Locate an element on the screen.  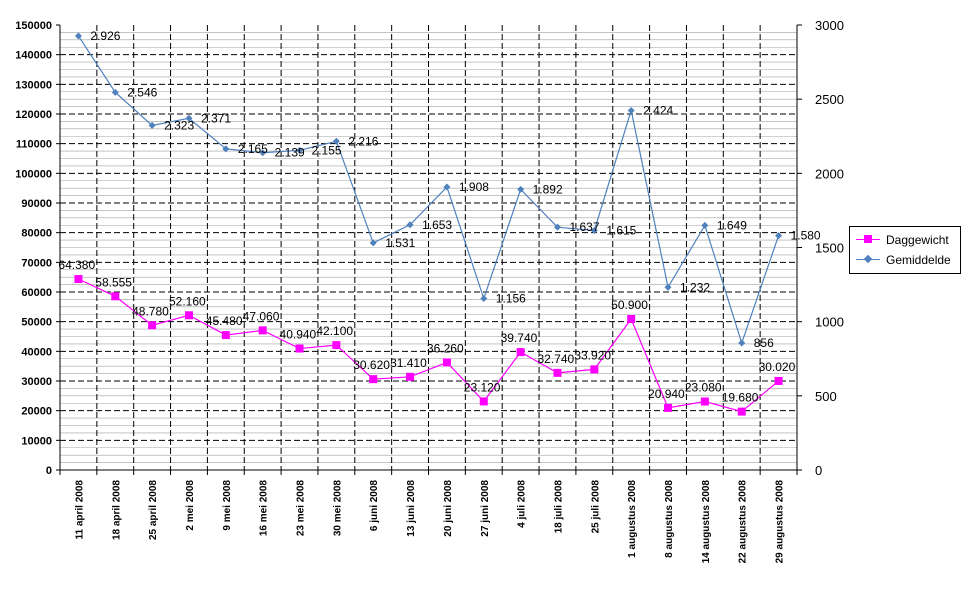
left-tick-label: 40000 is located at coordinates (36, 352).